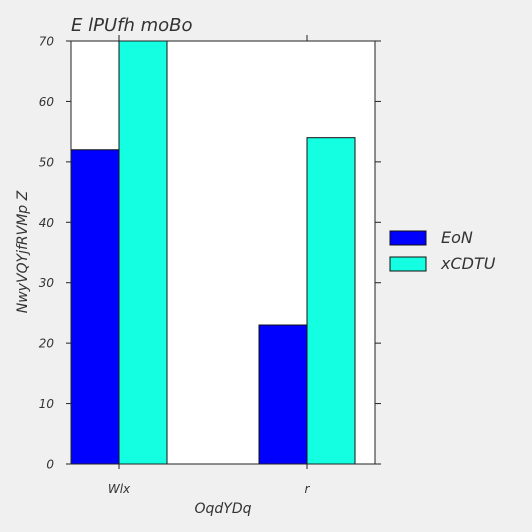 The height and width of the screenshot is (532, 532). I want to click on legend-label-xCDTU: xCDTU, so click(468, 263).